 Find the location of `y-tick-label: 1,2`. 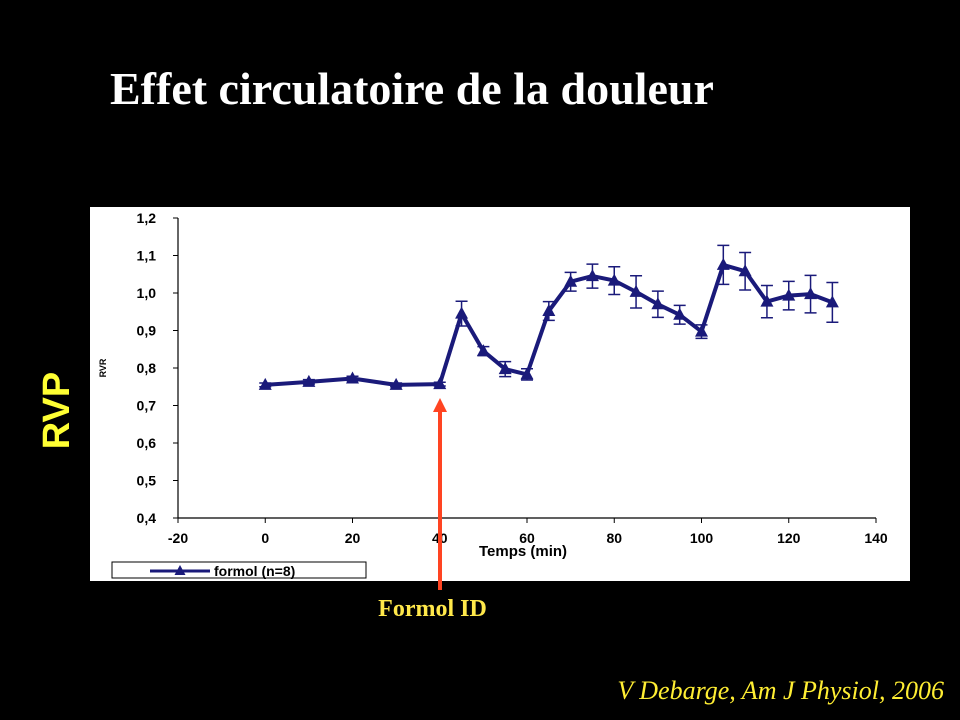

y-tick-label: 1,2 is located at coordinates (147, 218).